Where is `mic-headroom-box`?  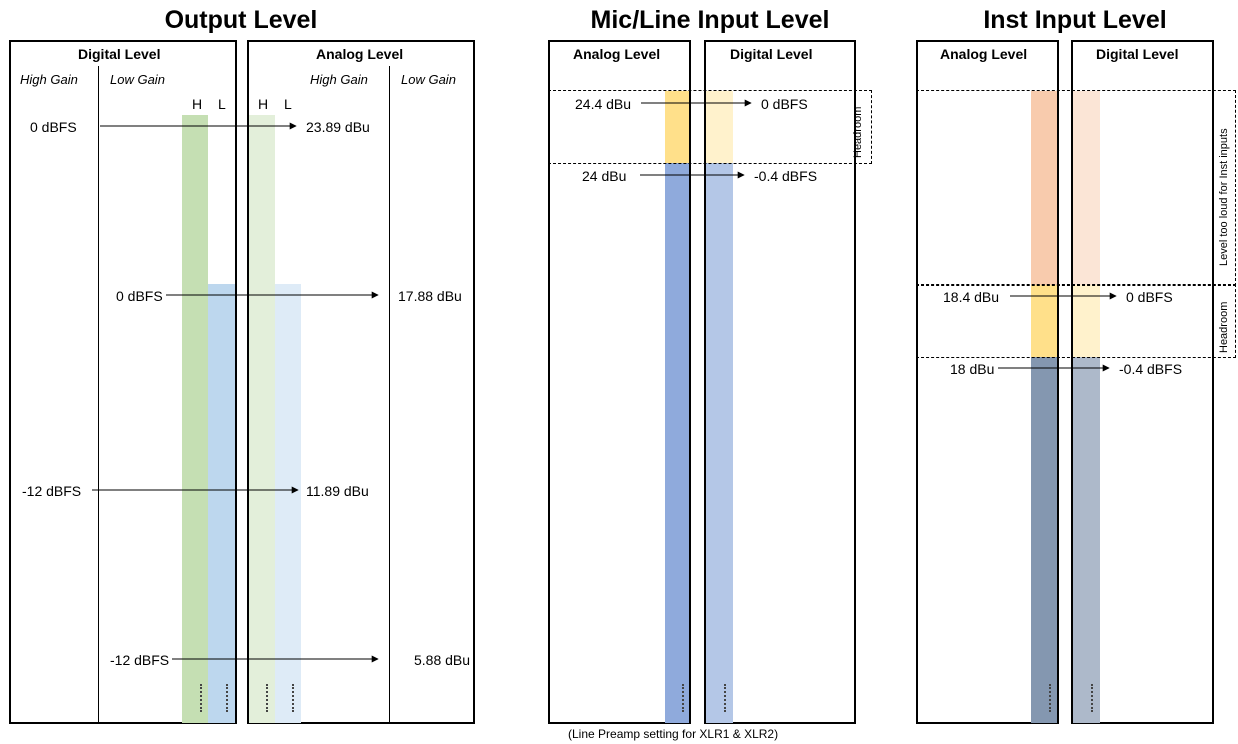
mic-headroom-box is located at coordinates (710, 127).